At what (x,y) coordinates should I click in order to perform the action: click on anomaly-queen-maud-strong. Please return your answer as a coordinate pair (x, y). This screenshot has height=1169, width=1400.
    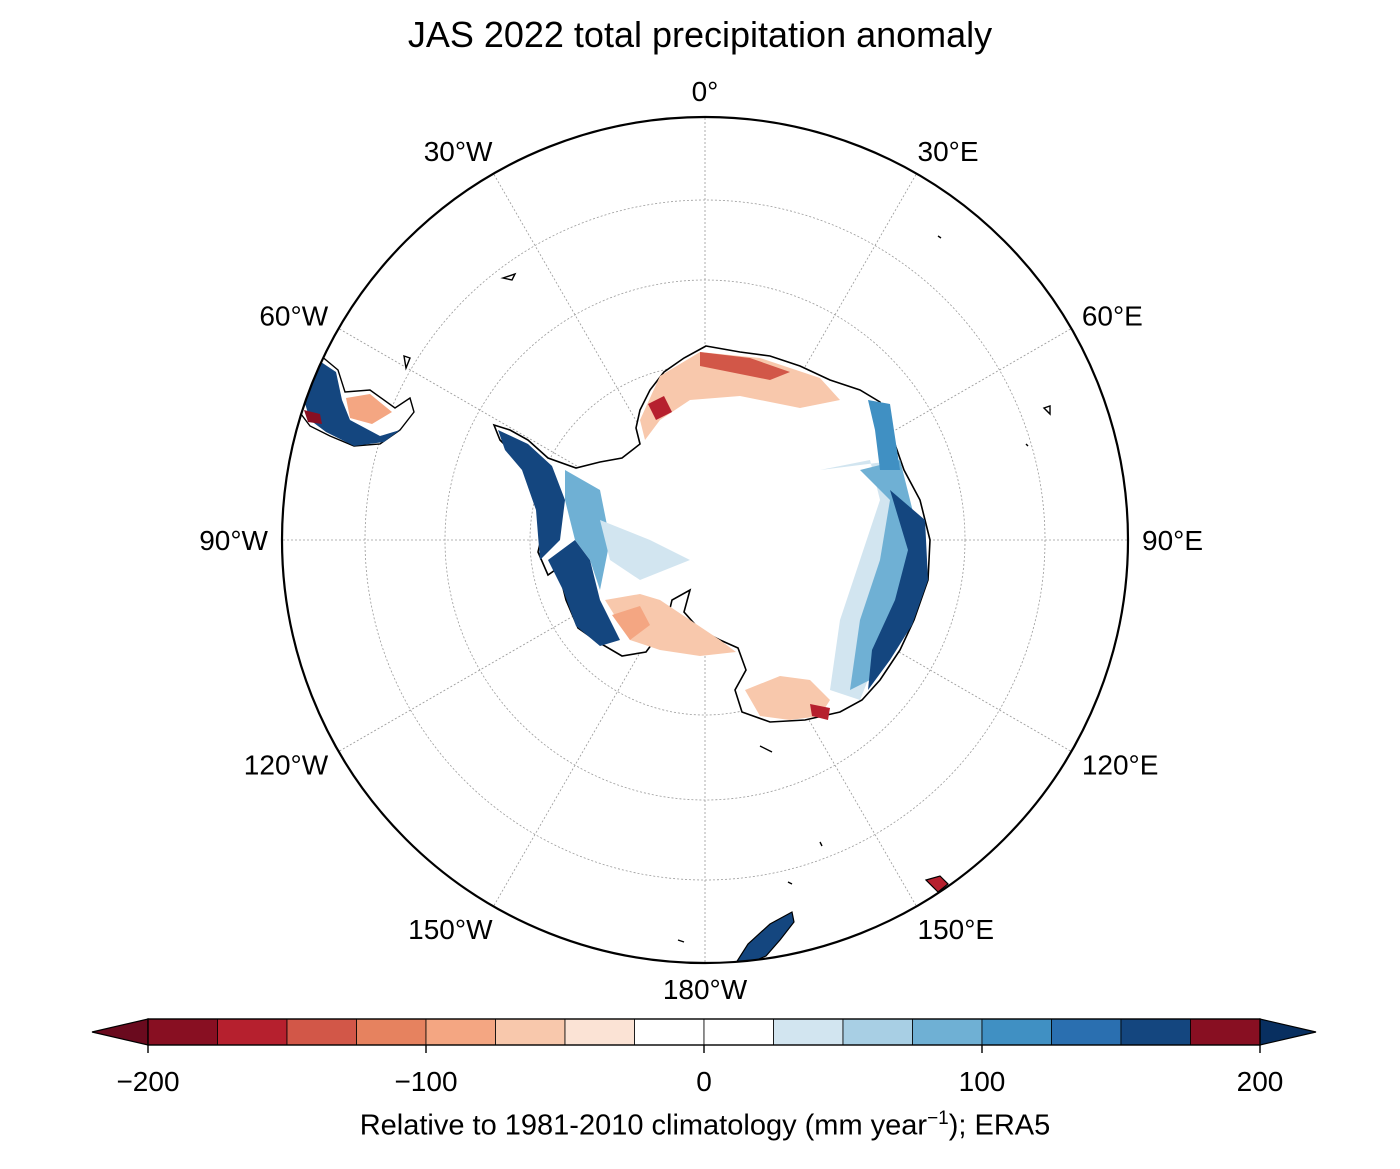
    Looking at the image, I should click on (745, 366).